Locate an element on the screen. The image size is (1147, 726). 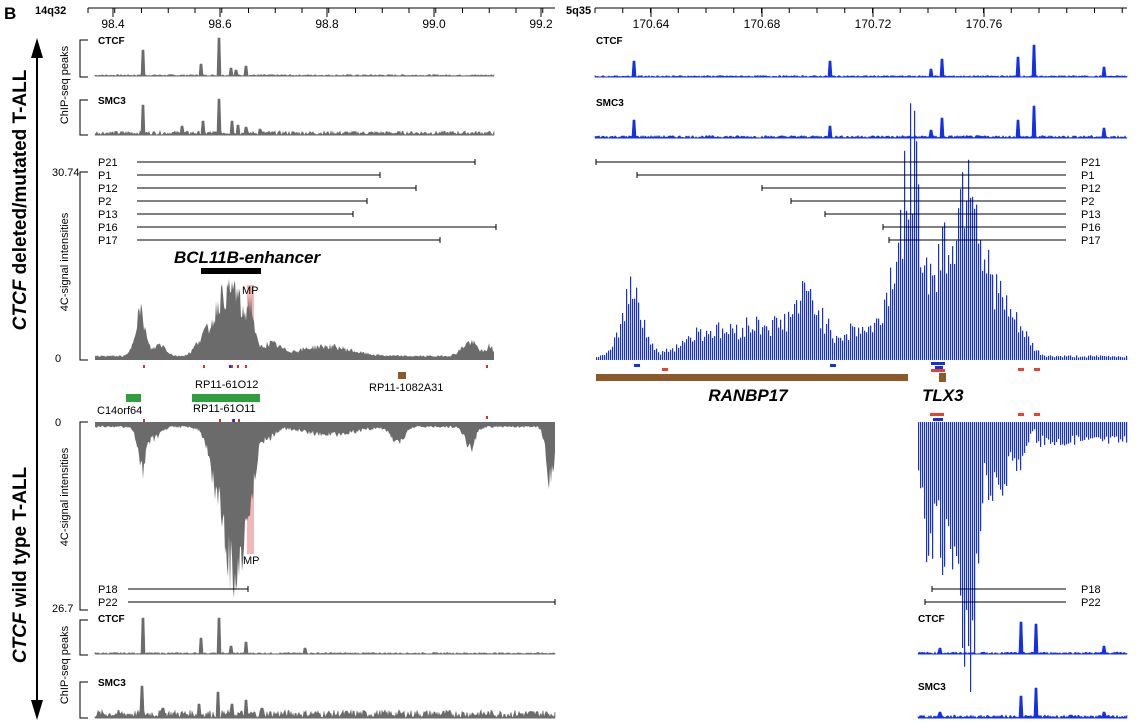
patient-label-right: P12 is located at coordinates (1091, 189).